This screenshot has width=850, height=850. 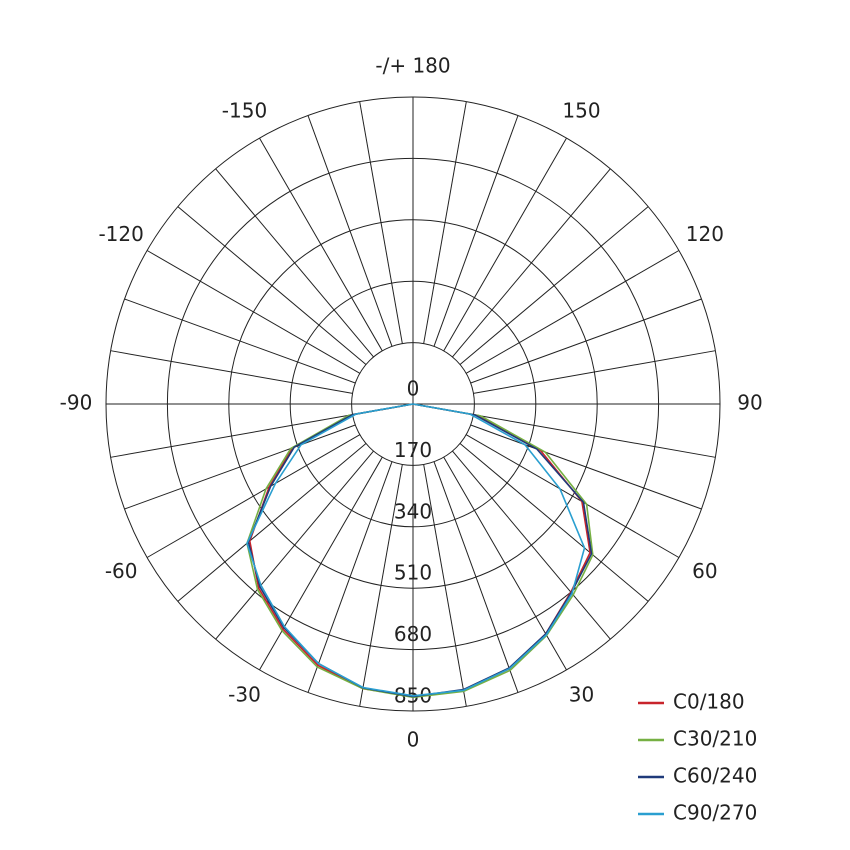 What do you see at coordinates (244, 111) in the screenshot?
I see `angle-tick-label: -150` at bounding box center [244, 111].